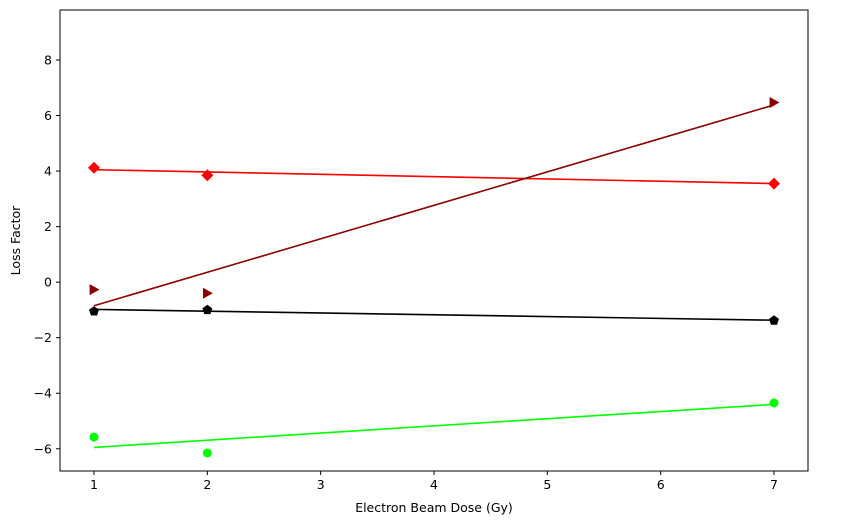  What do you see at coordinates (15, 240) in the screenshot?
I see `y-axis-label: Loss Factor` at bounding box center [15, 240].